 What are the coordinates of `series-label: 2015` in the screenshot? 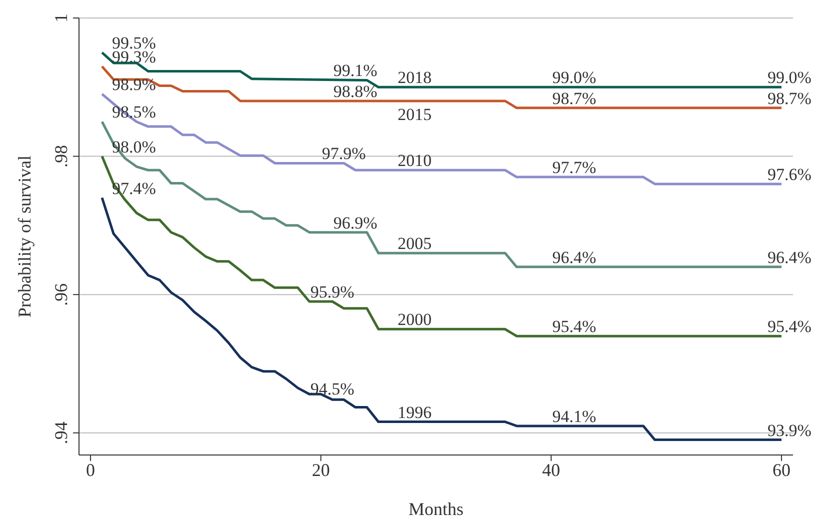 It's located at (415, 114).